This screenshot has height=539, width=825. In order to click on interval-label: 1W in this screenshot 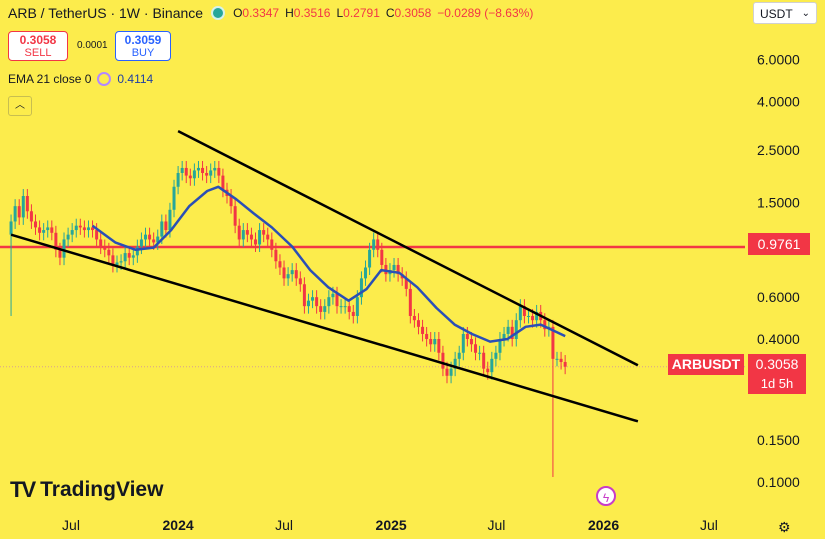, I will do `click(130, 13)`.